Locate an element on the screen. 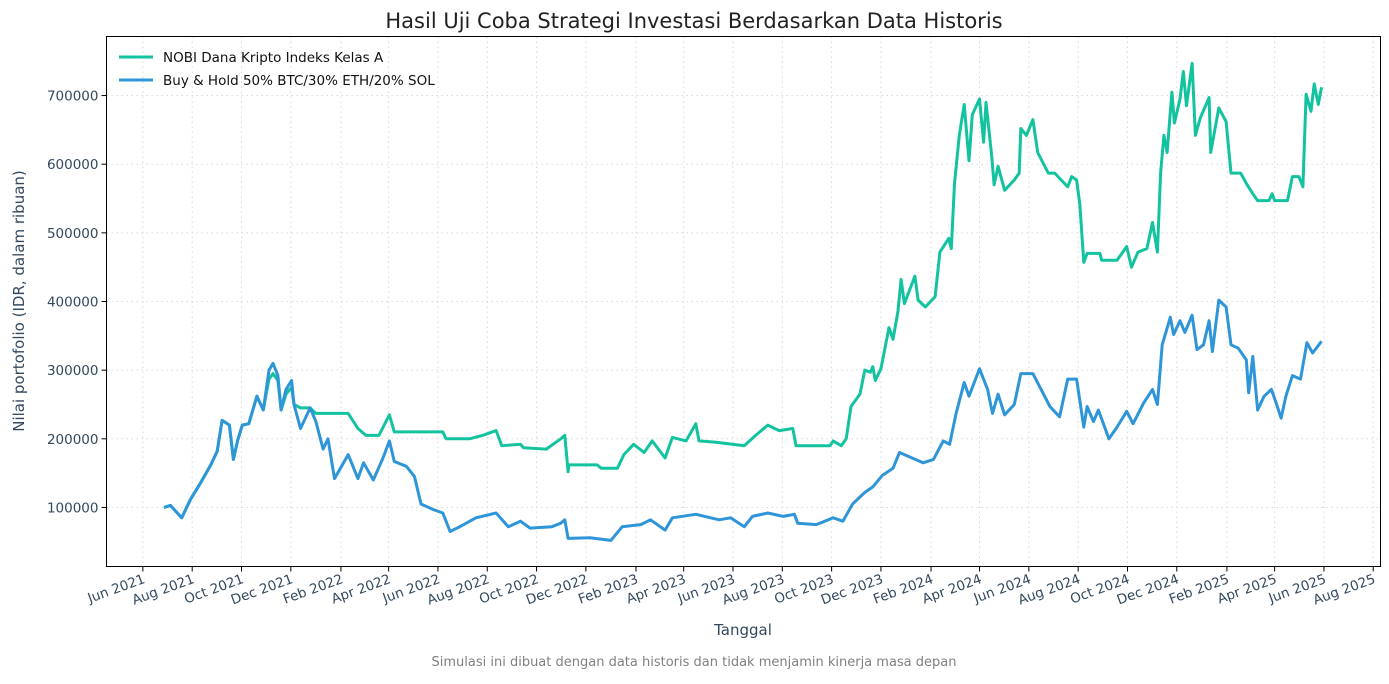  legend-label-nobi: NOBI Dana Kripto Indeks Kelas A is located at coordinates (273, 58).